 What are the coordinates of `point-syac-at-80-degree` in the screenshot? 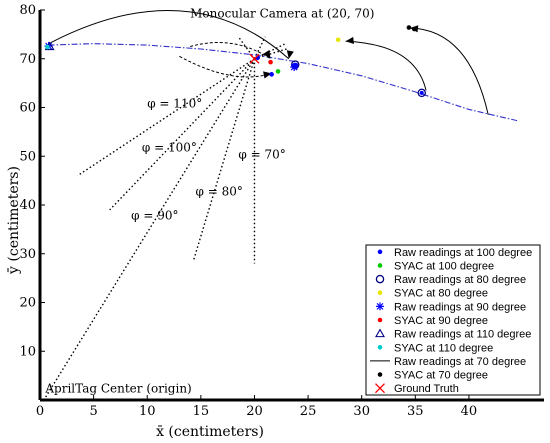 It's located at (338, 40).